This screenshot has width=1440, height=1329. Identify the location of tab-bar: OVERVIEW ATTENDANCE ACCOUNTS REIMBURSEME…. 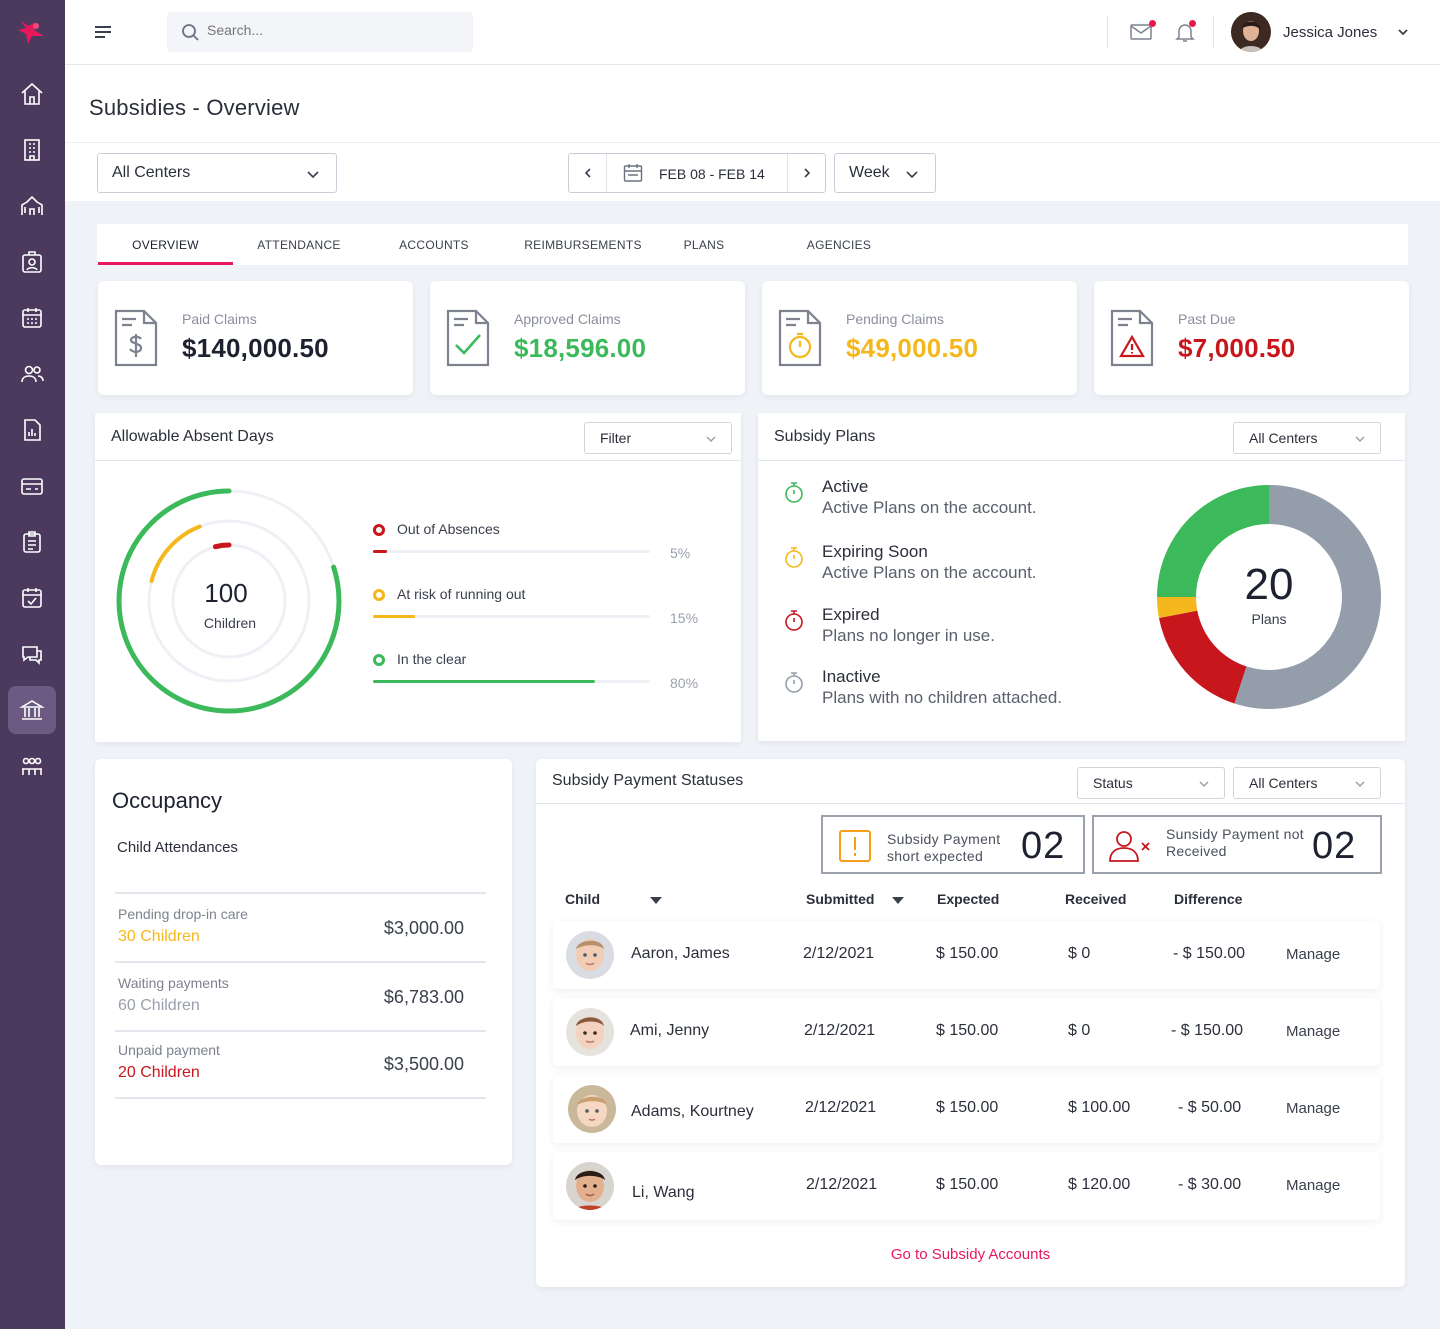
(752, 244).